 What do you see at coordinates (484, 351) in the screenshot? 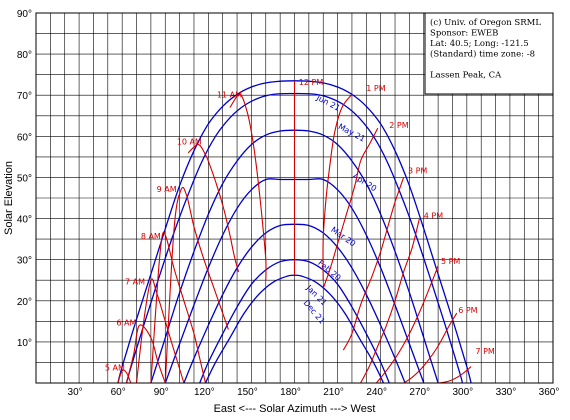
I see `hour-label: 7 PM` at bounding box center [484, 351].